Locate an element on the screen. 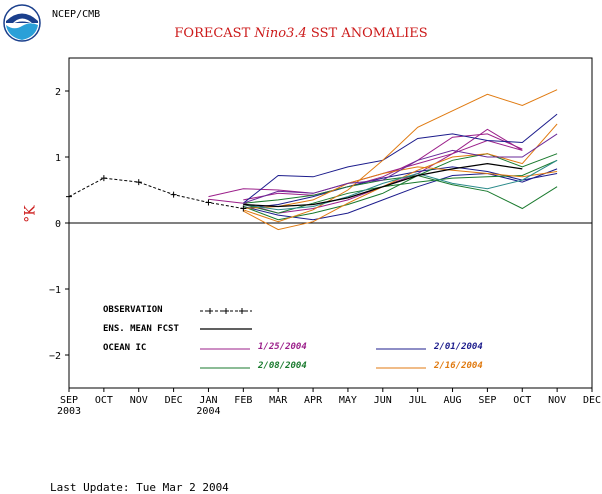 The height and width of the screenshot is (494, 602). x-tick-label: AUG is located at coordinates (453, 400).